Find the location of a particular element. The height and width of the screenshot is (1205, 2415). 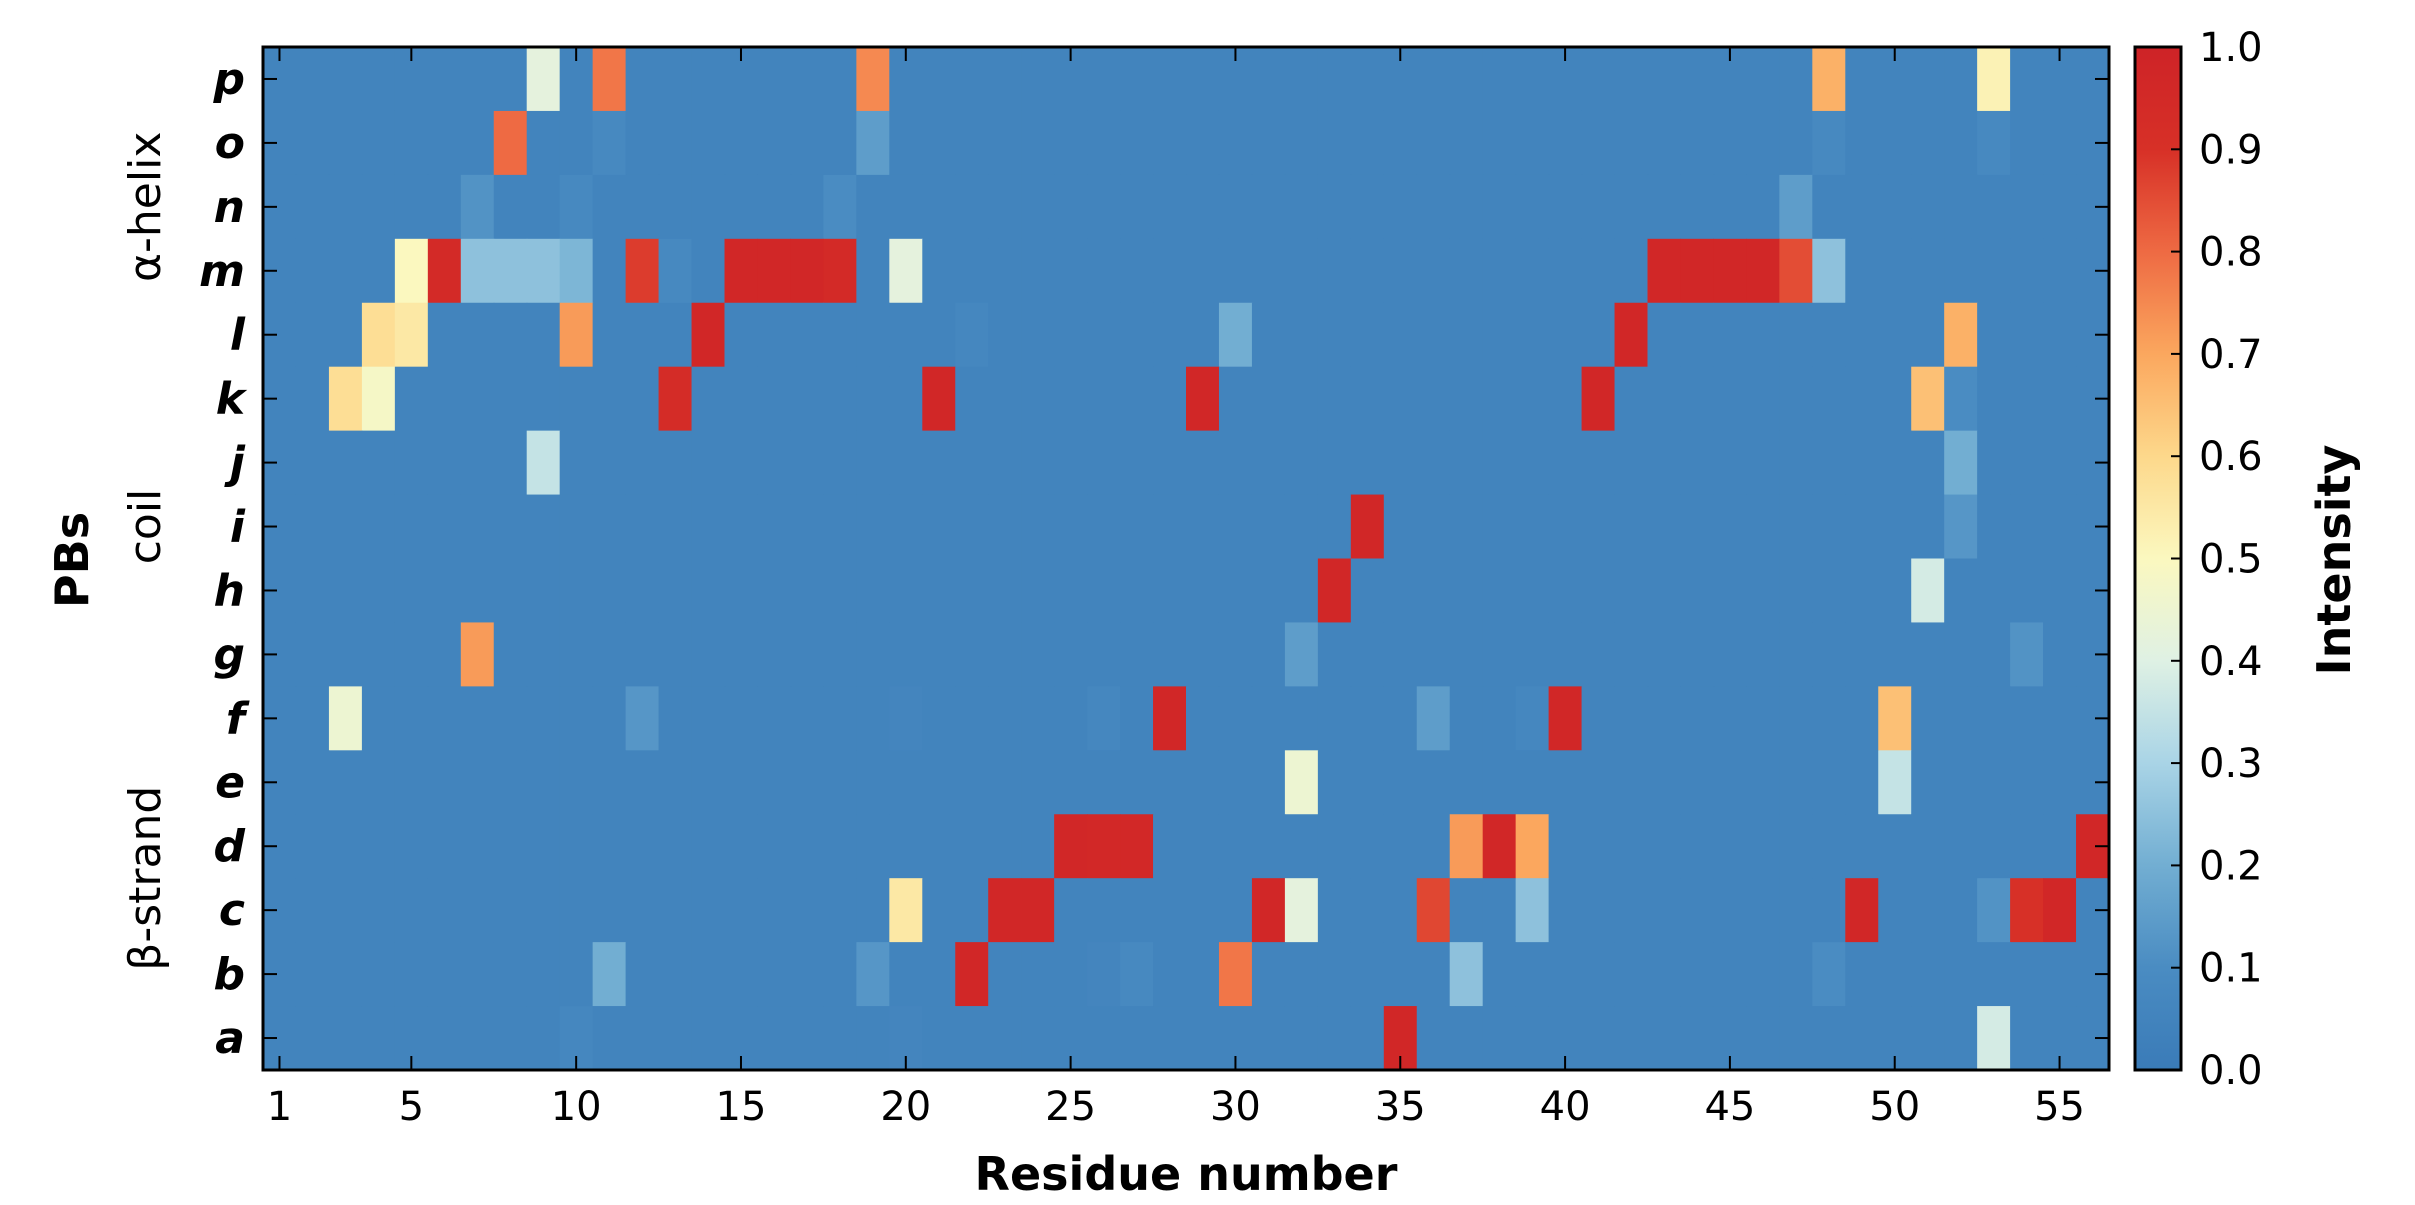

x-tick-label: 45 is located at coordinates (1729, 1107).